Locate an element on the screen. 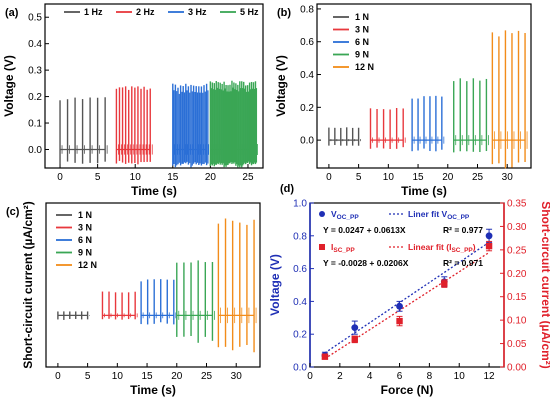 The height and width of the screenshot is (408, 550). legend-label: 1 Hz is located at coordinates (93, 12).